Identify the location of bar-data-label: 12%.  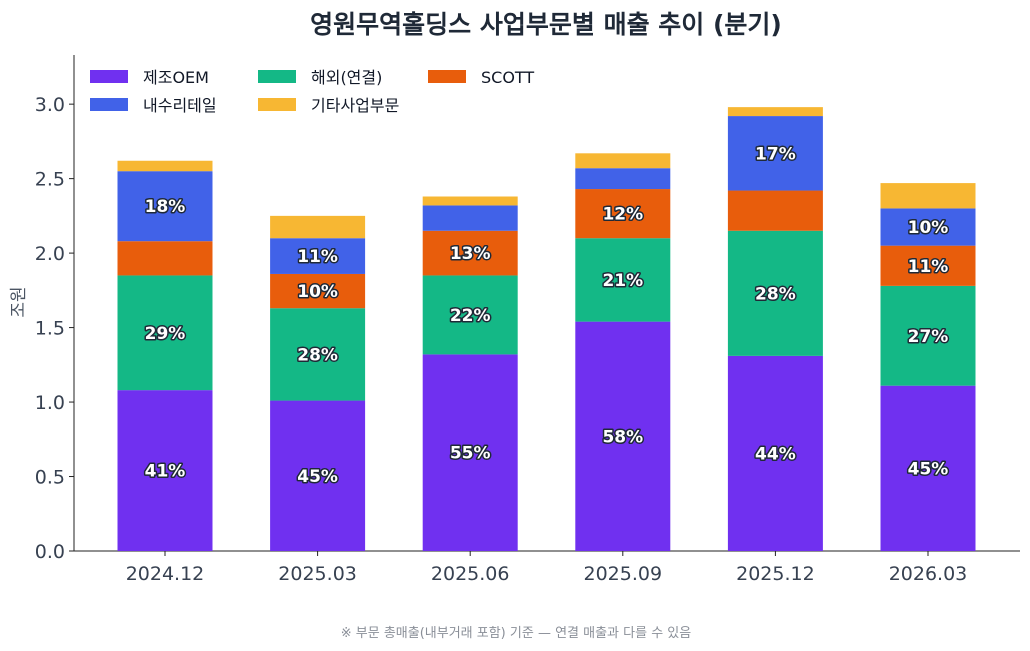
(622, 215).